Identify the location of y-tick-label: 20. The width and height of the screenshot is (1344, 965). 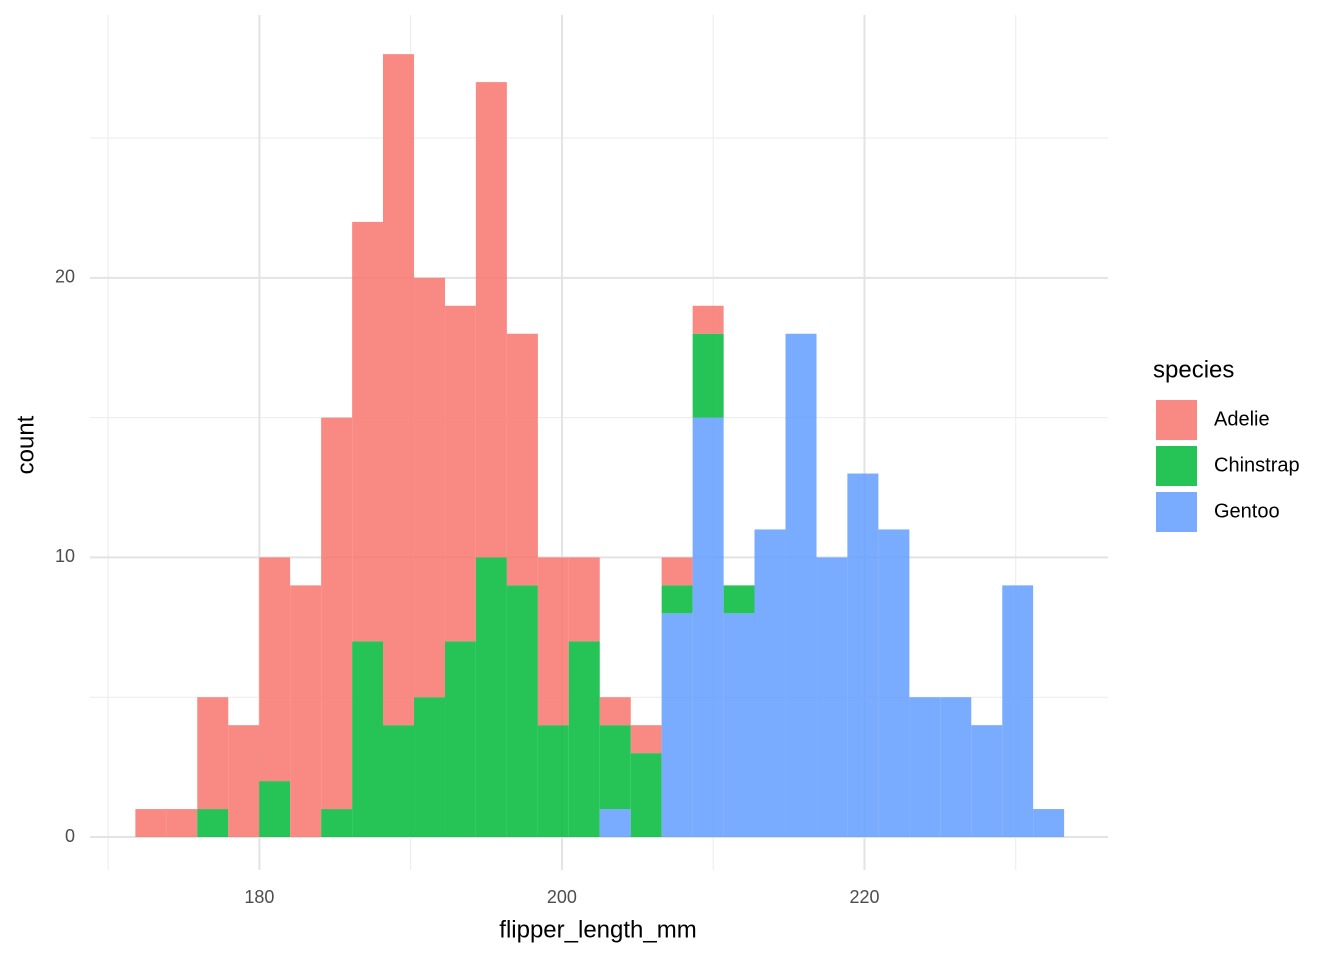
(65, 277).